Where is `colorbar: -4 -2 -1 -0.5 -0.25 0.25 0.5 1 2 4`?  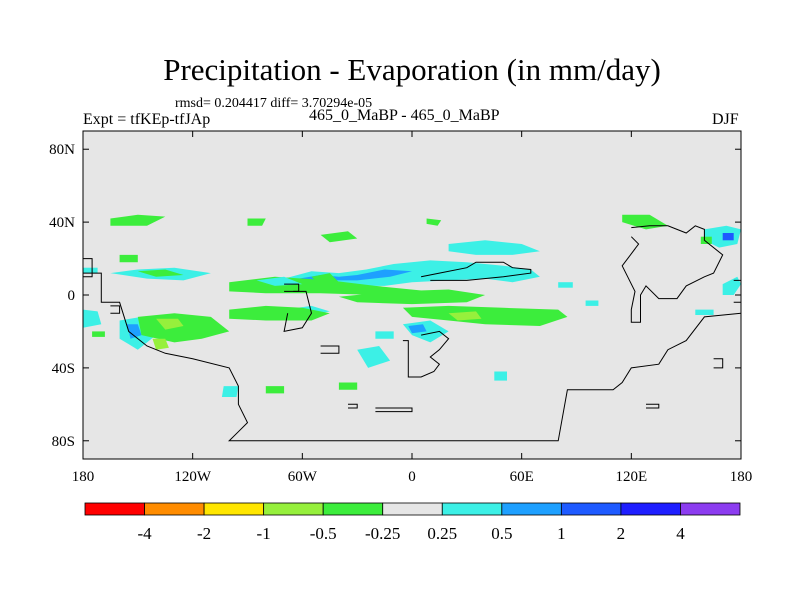 colorbar: -4 -2 -1 -0.5 -0.25 0.25 0.5 1 2 4 is located at coordinates (412, 522).